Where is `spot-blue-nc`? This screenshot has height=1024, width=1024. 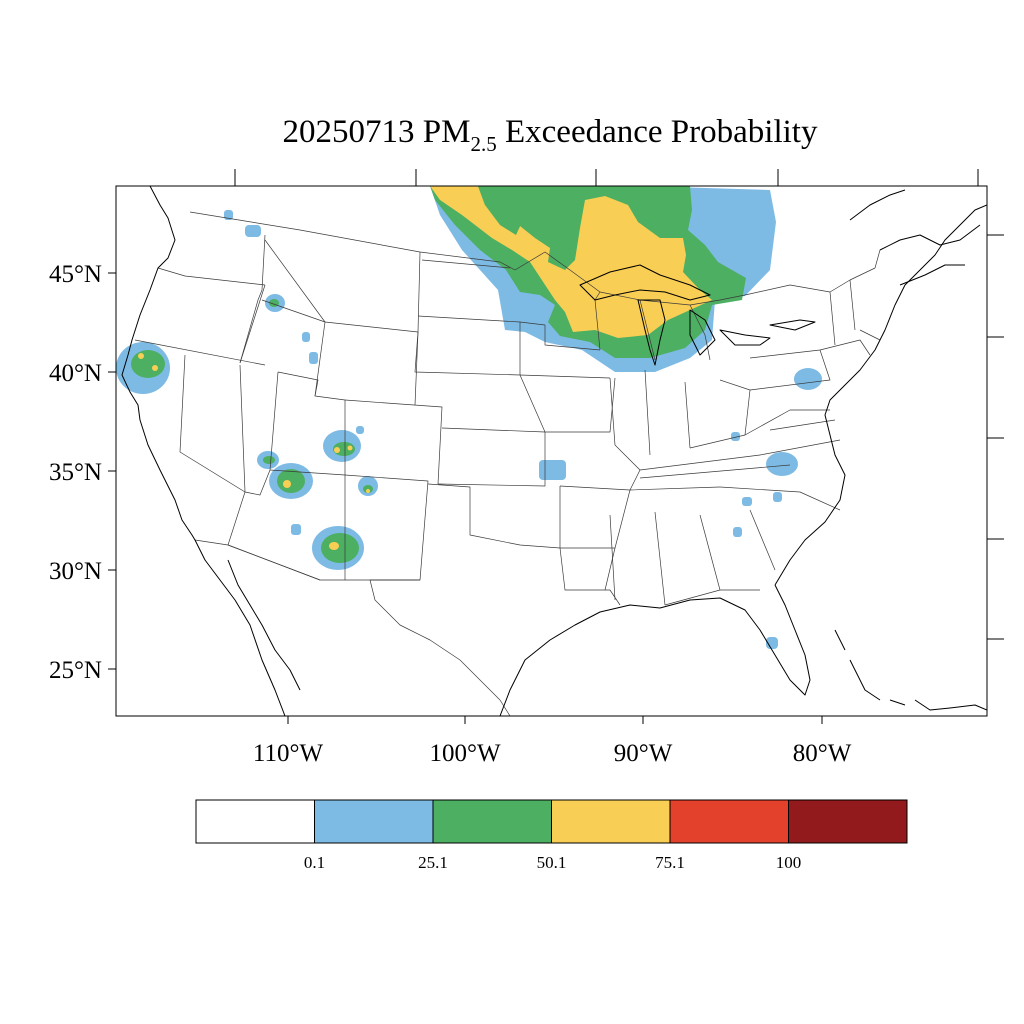
spot-blue-nc is located at coordinates (777, 497).